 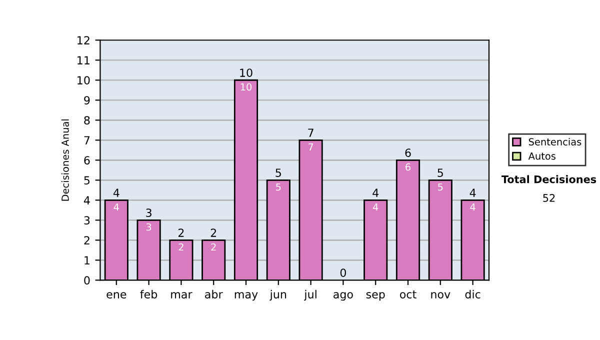 What do you see at coordinates (65, 160) in the screenshot?
I see `y-axis-title: Decisiones Anual` at bounding box center [65, 160].